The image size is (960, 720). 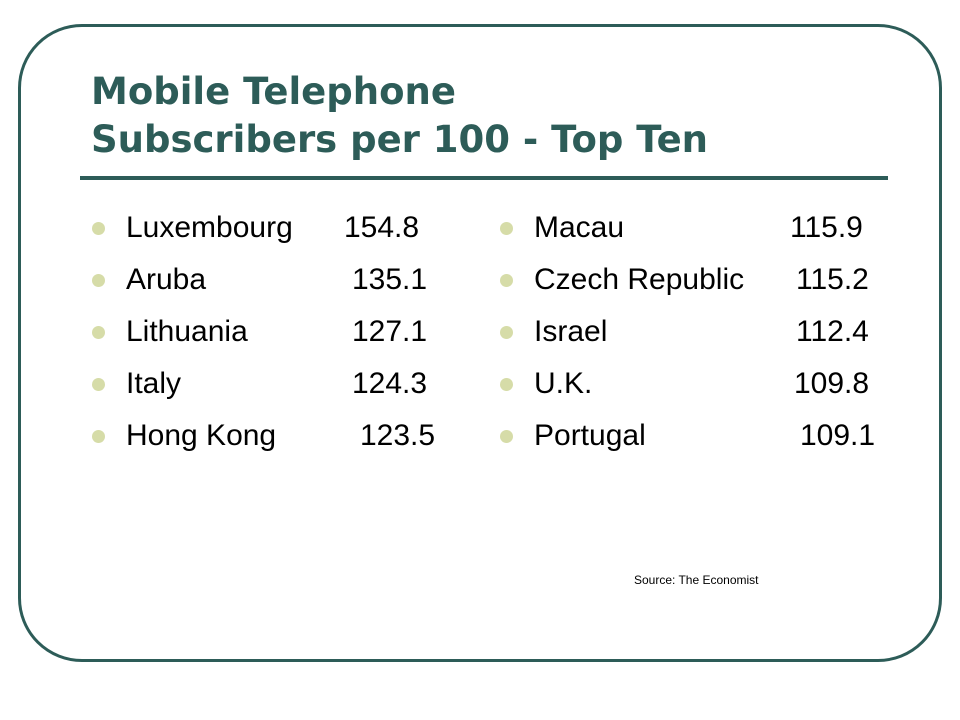 I want to click on subscriber-value: 154.8, so click(x=382, y=227).